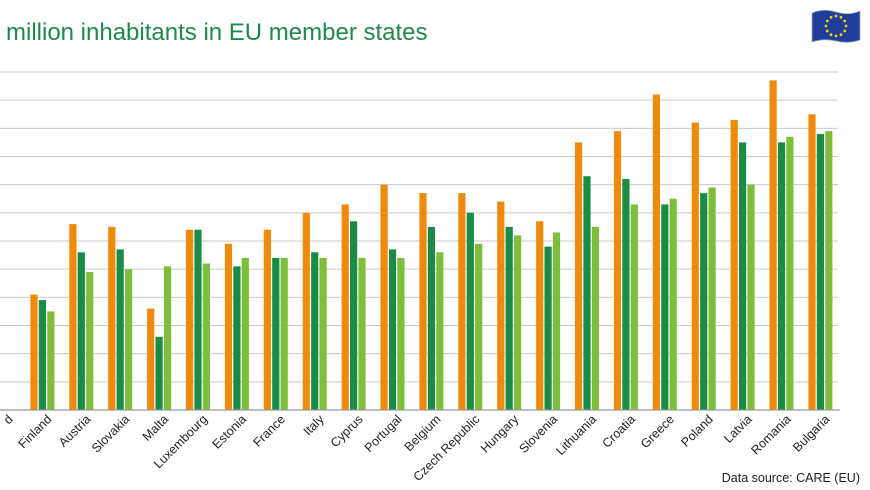  I want to click on x-tick-label: Portugal, so click(383, 433).